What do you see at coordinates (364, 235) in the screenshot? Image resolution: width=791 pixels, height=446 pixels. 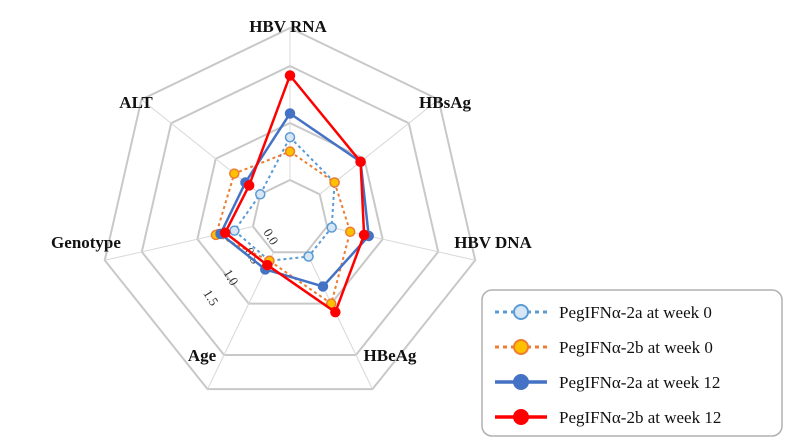 I see `point-s3-hbv-dna` at bounding box center [364, 235].